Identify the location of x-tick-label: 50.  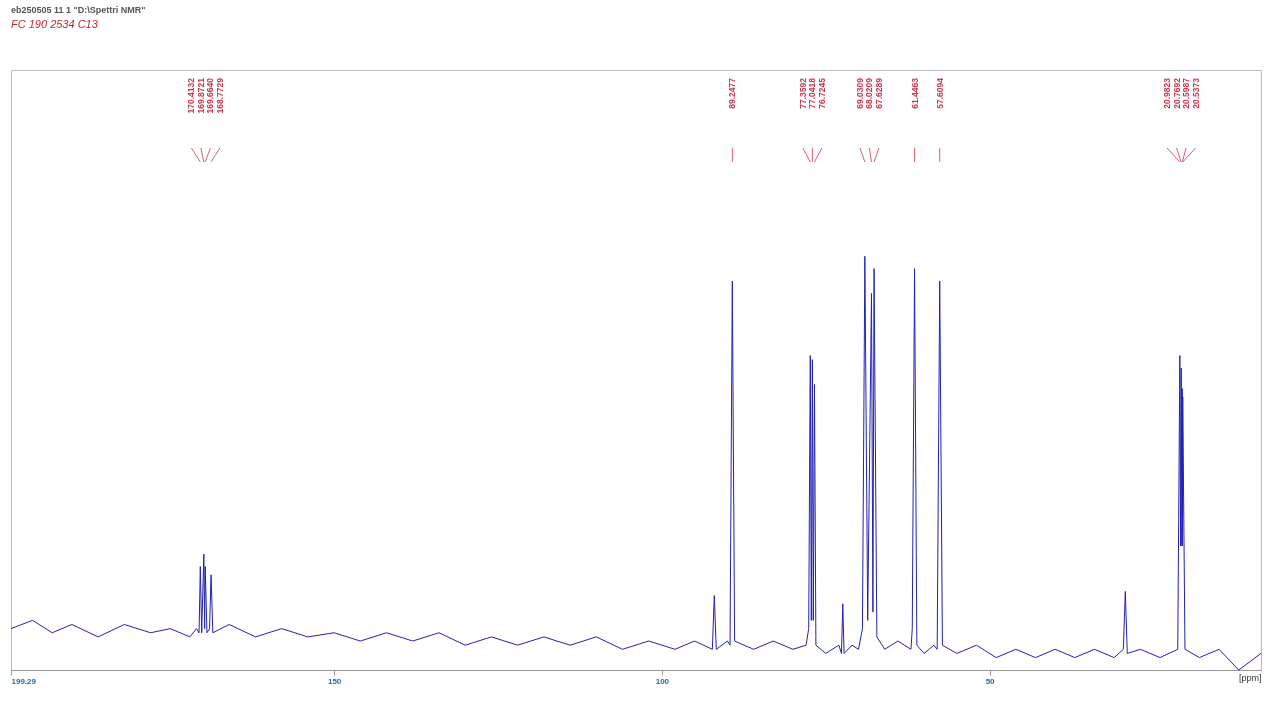
(990, 681).